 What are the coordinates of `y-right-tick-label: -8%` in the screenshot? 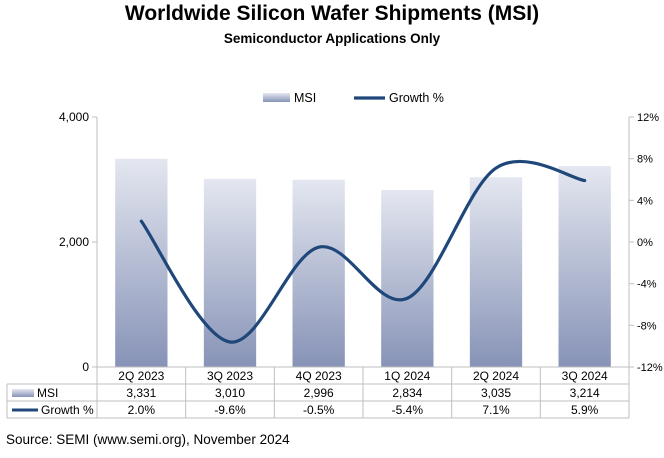 It's located at (647, 326).